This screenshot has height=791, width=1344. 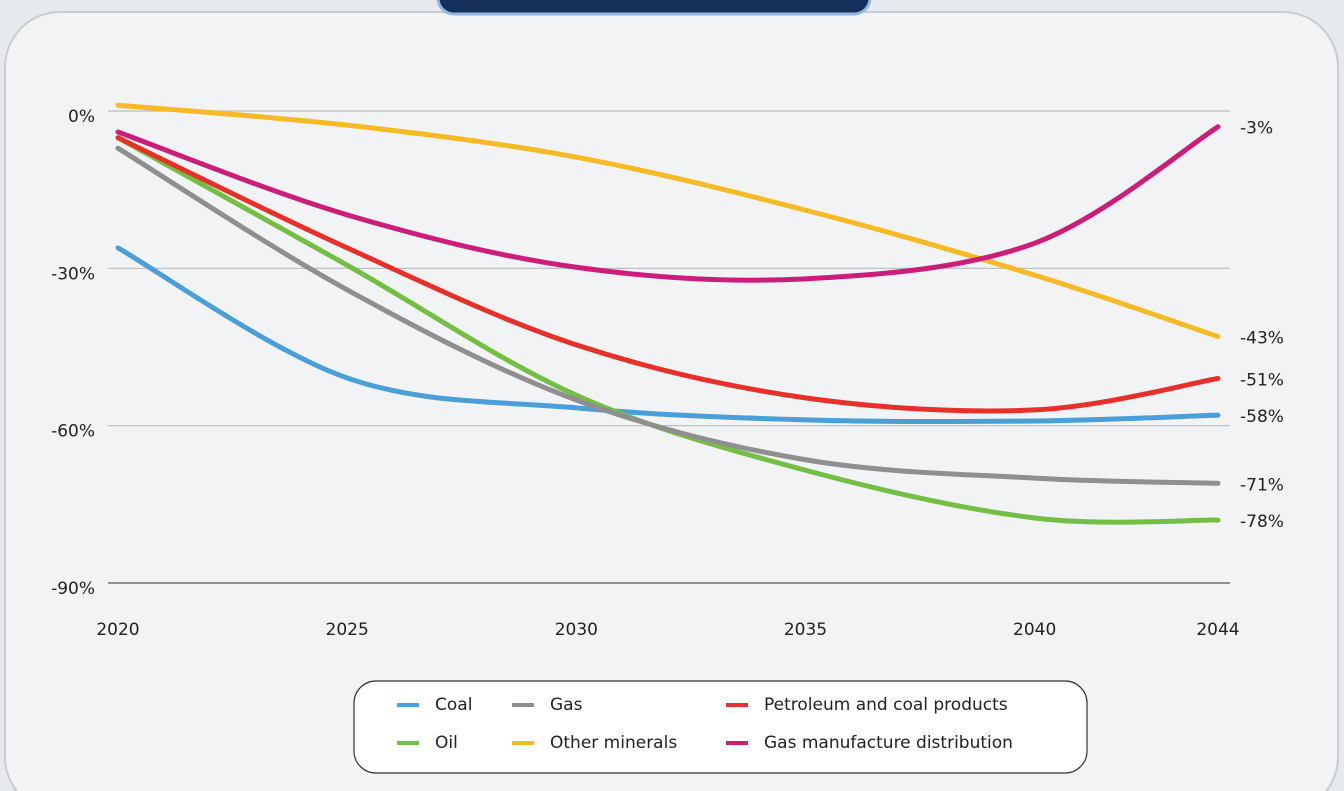 I want to click on end-label: -71%, so click(x=1262, y=485).